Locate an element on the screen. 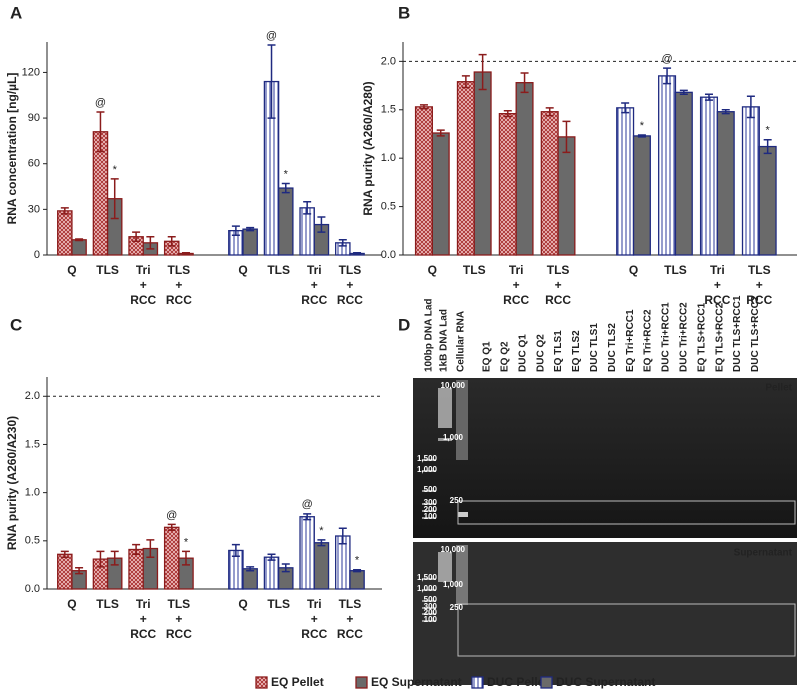  lane-label: EQ TLS+RCC2 is located at coordinates (719, 337).